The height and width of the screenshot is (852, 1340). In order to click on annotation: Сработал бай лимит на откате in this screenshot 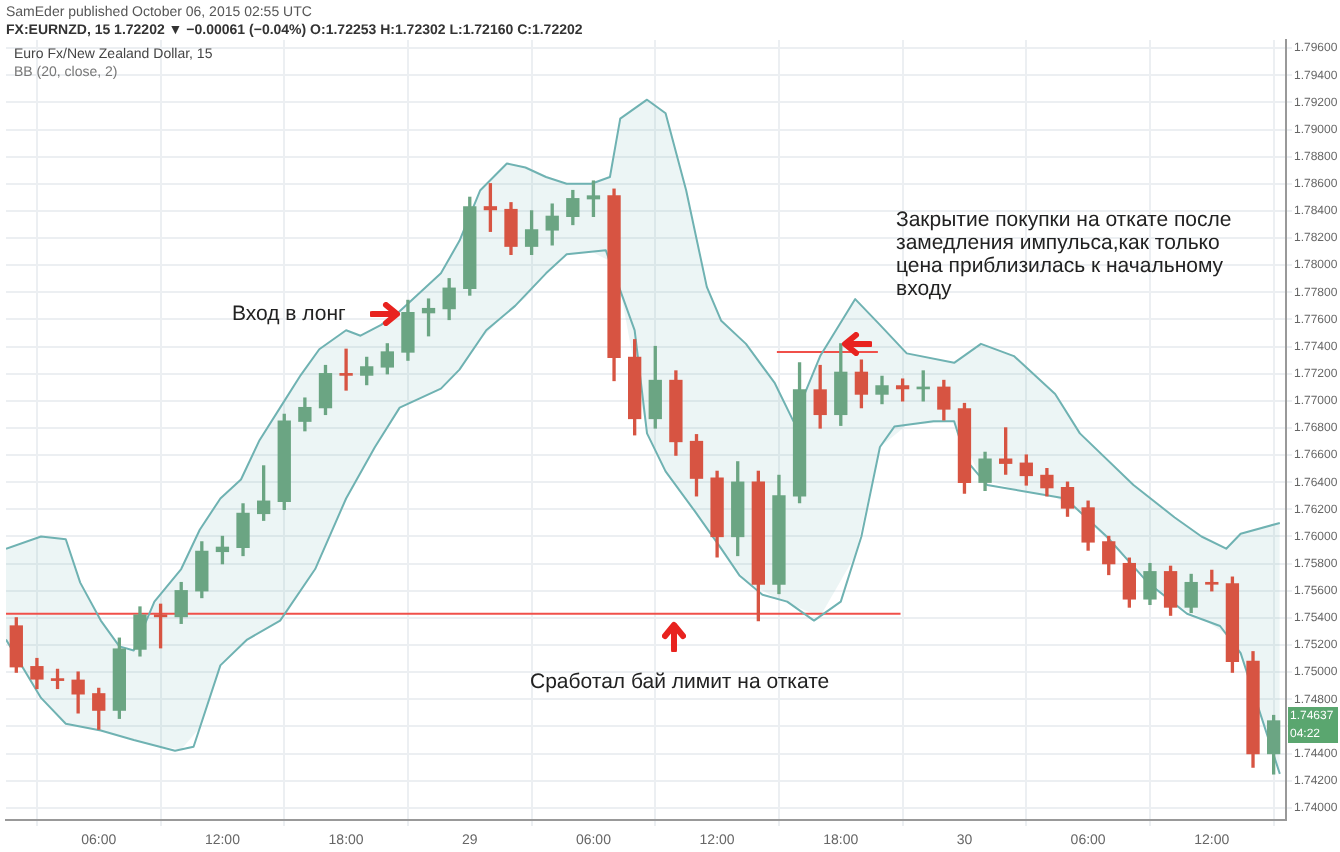, I will do `click(680, 681)`.